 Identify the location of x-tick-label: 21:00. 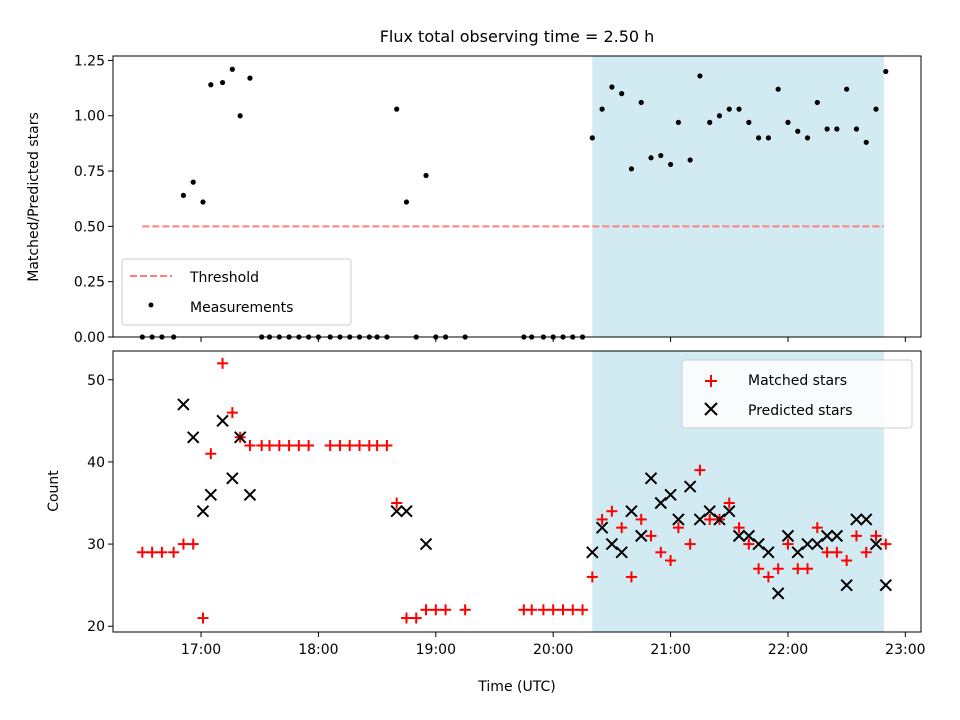
(670, 650).